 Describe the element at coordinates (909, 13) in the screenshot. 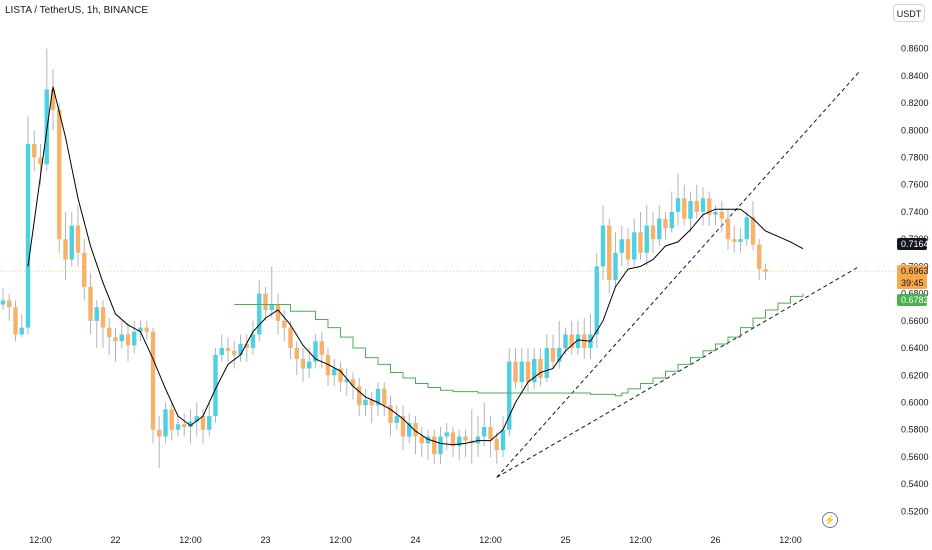

I see `currency-button: USDT` at that location.